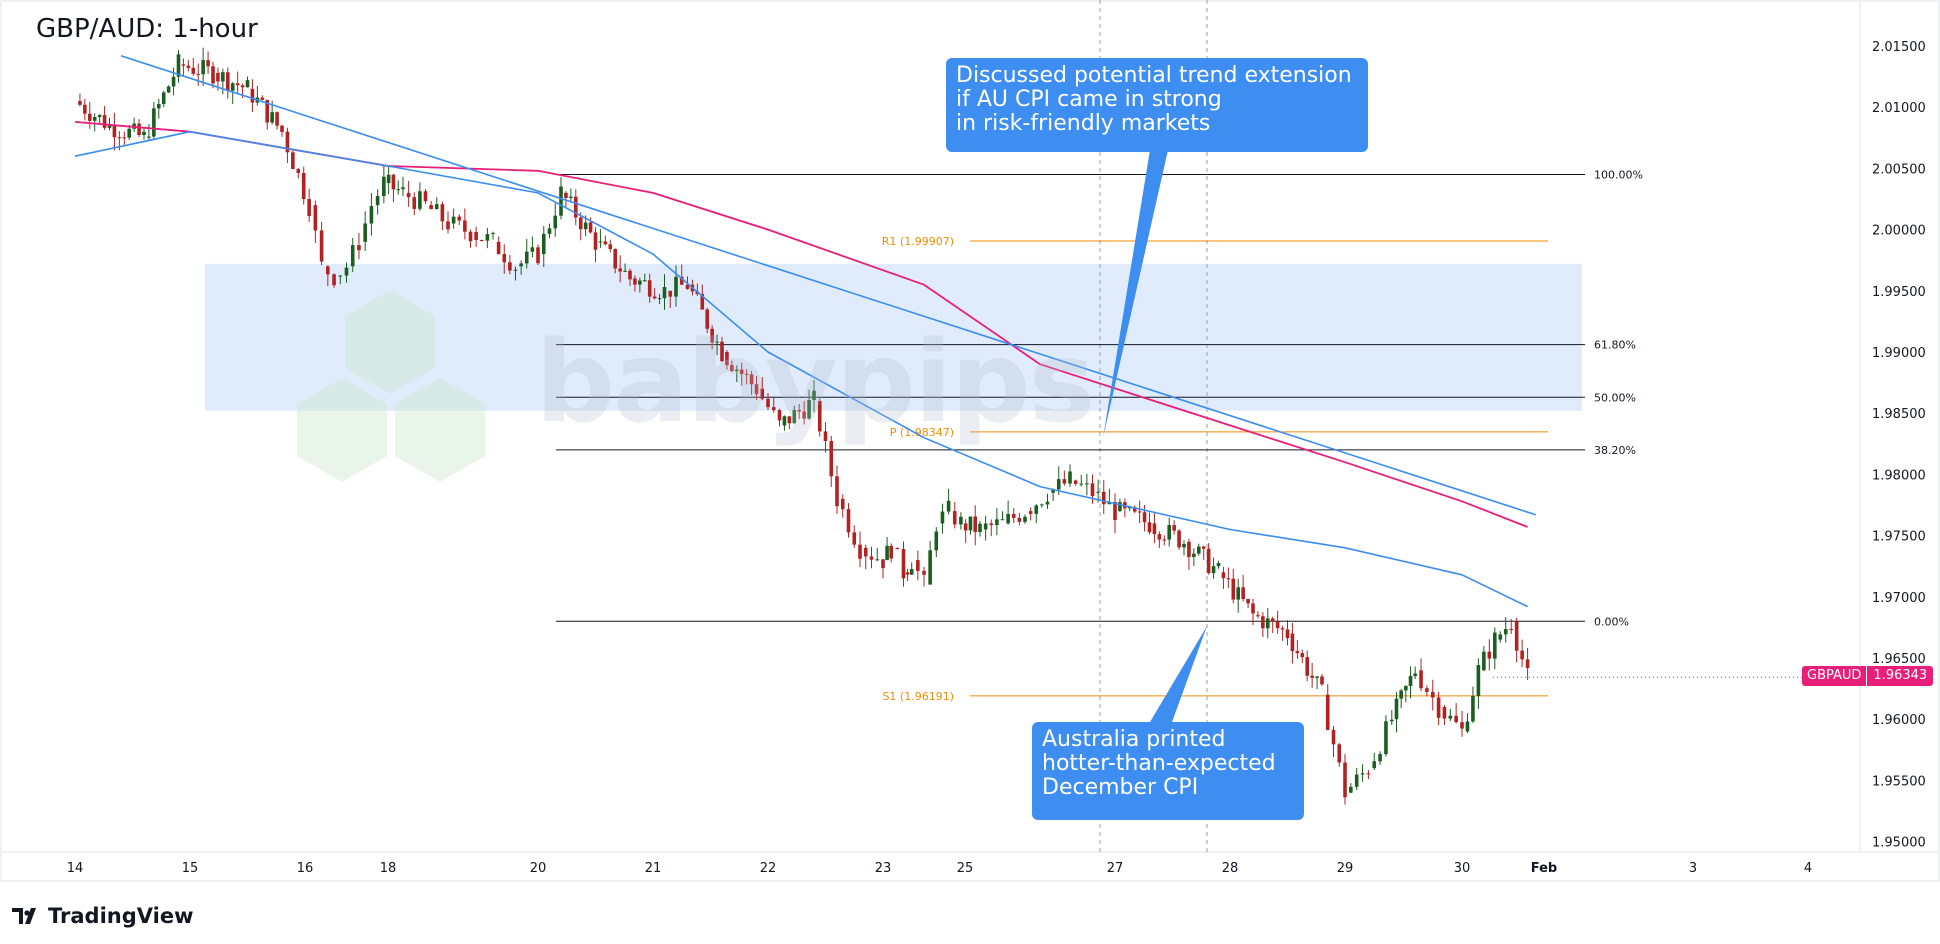  What do you see at coordinates (1544, 868) in the screenshot?
I see `x-tick-label: Feb` at bounding box center [1544, 868].